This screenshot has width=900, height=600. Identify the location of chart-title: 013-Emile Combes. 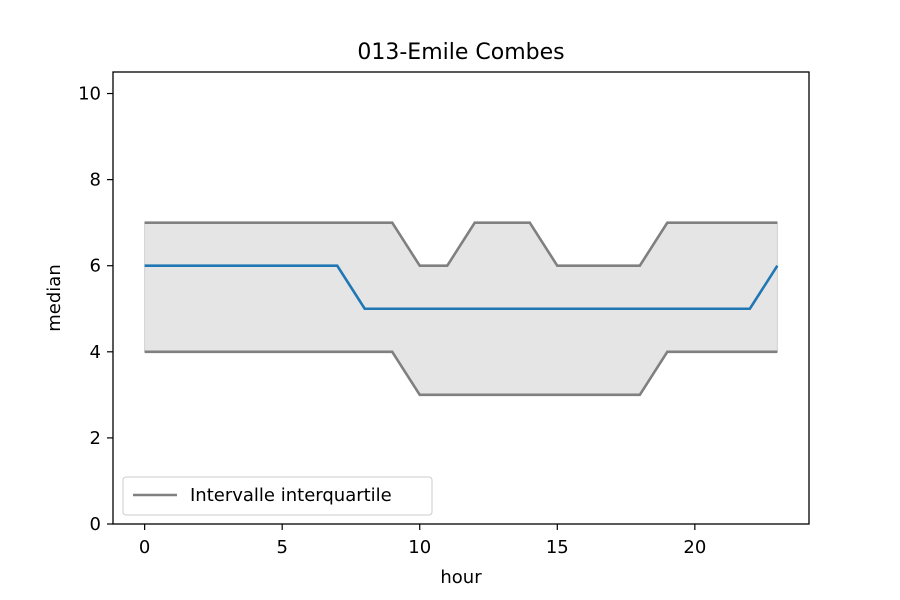
(460, 52).